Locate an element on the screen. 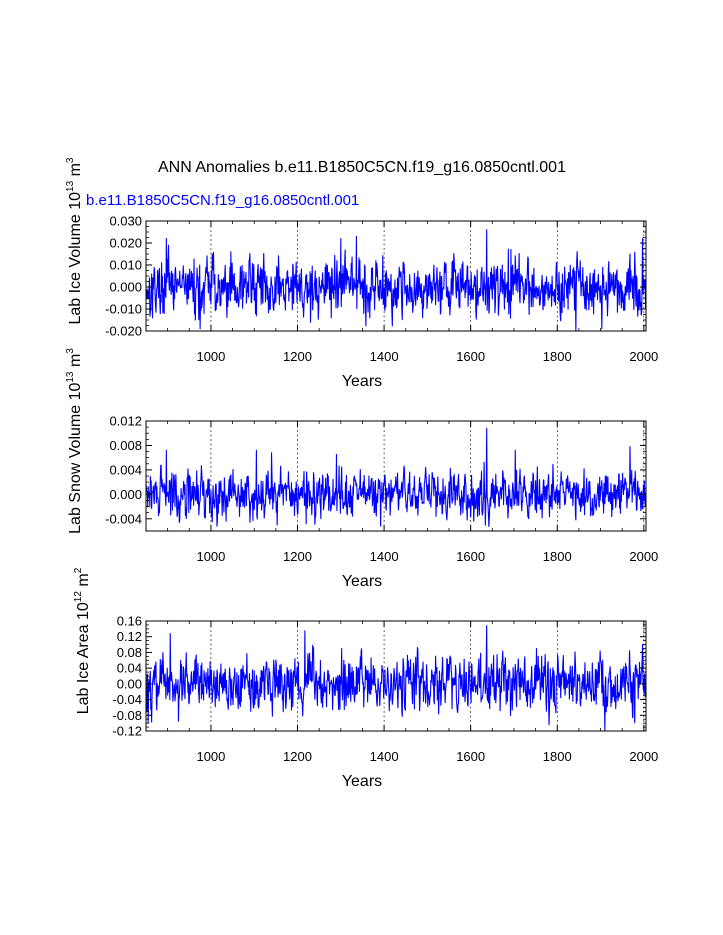 The image size is (723, 935). y-tick-label: 0.12 is located at coordinates (129, 636).